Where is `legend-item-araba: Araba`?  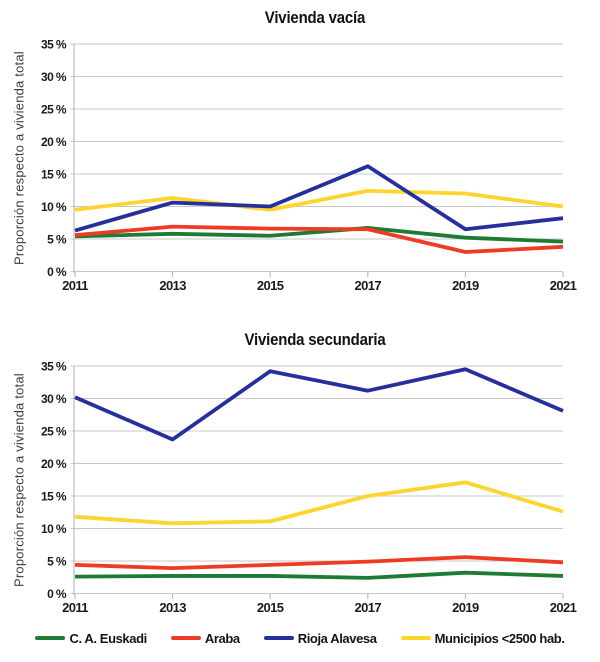 legend-item-araba: Araba is located at coordinates (205, 638).